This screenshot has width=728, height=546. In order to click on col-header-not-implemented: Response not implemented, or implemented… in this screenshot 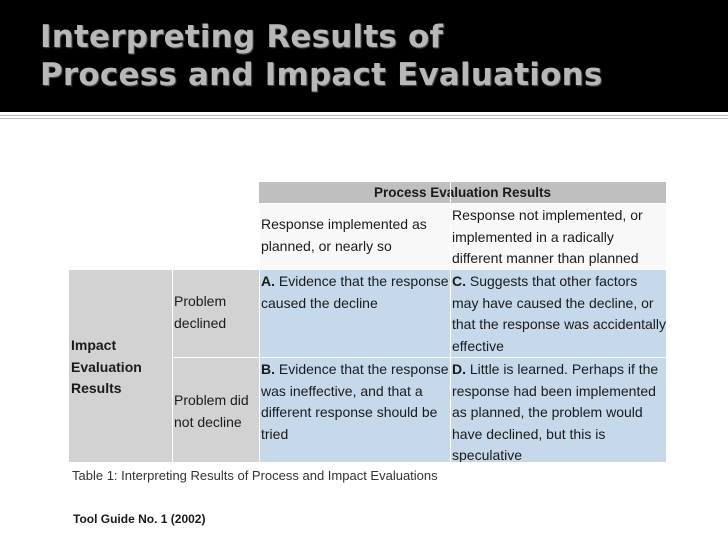, I will do `click(558, 236)`.